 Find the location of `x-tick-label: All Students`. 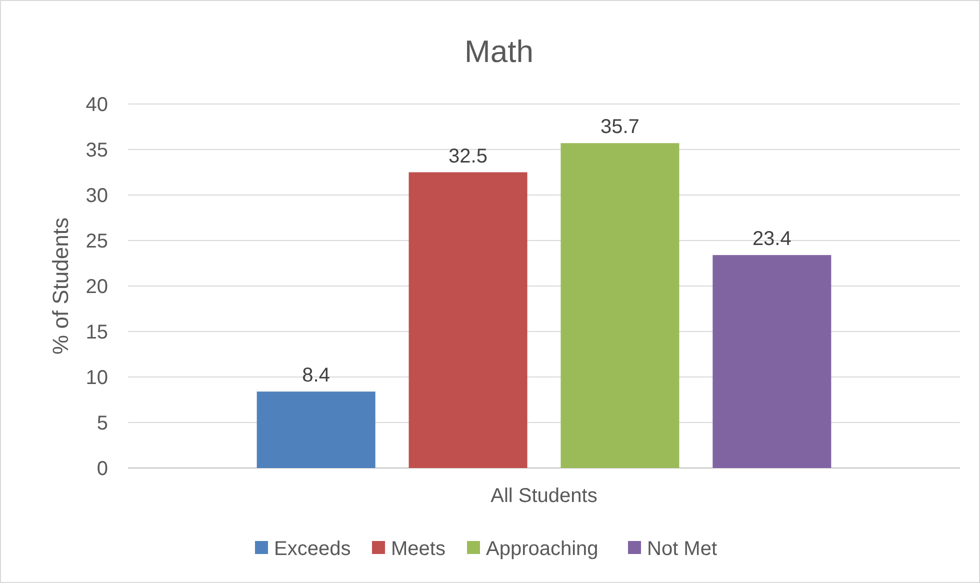

x-tick-label: All Students is located at coordinates (544, 496).